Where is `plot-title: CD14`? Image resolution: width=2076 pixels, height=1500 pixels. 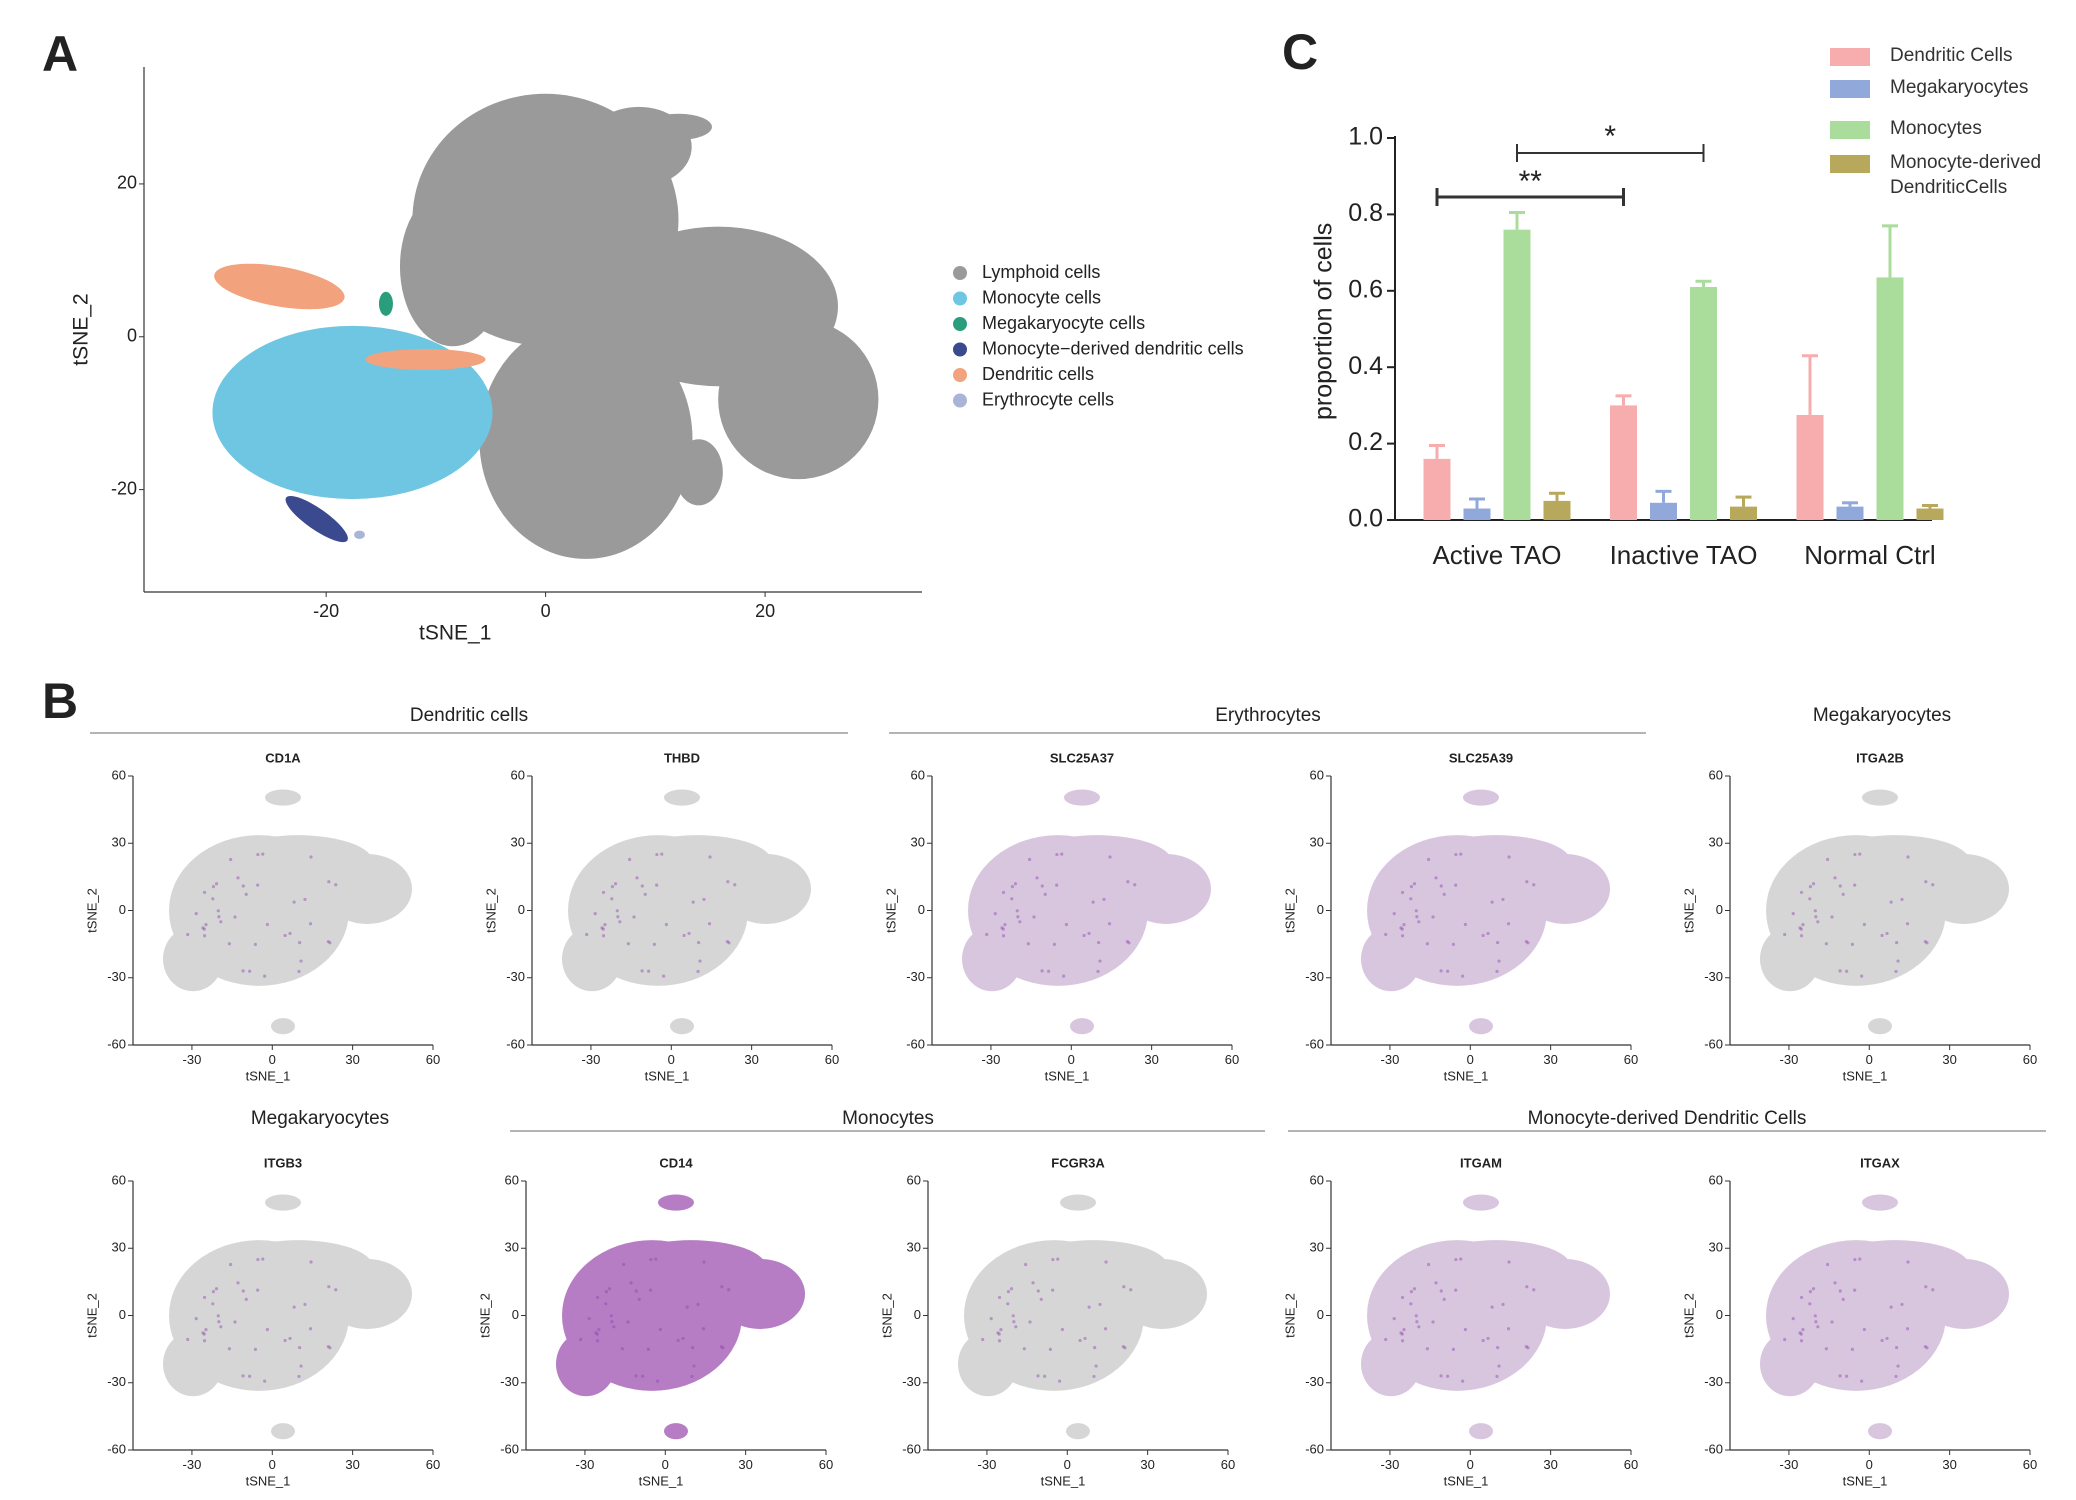
plot-title: CD14 is located at coordinates (676, 1162).